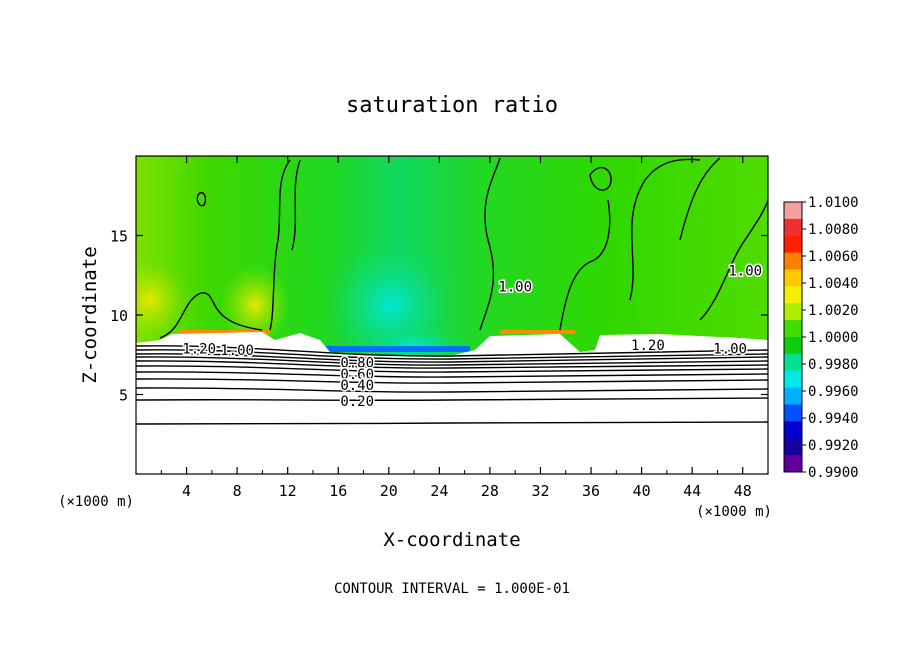 This screenshot has width=904, height=654. I want to click on x-tick-label: 20, so click(389, 491).